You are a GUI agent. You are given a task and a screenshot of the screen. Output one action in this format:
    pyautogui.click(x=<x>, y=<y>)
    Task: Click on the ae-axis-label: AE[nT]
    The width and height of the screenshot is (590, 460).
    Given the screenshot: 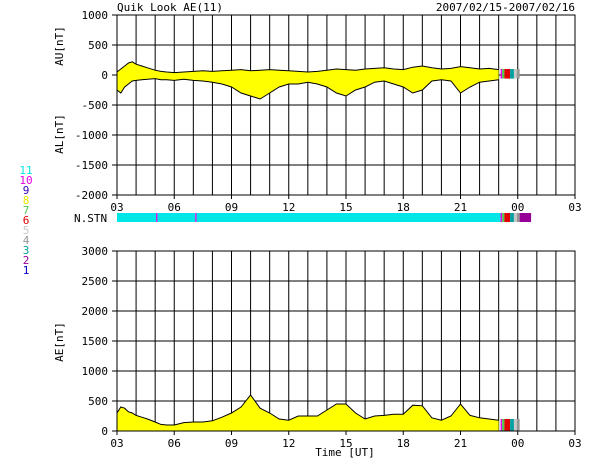 What is the action you would take?
    pyautogui.click(x=59, y=342)
    